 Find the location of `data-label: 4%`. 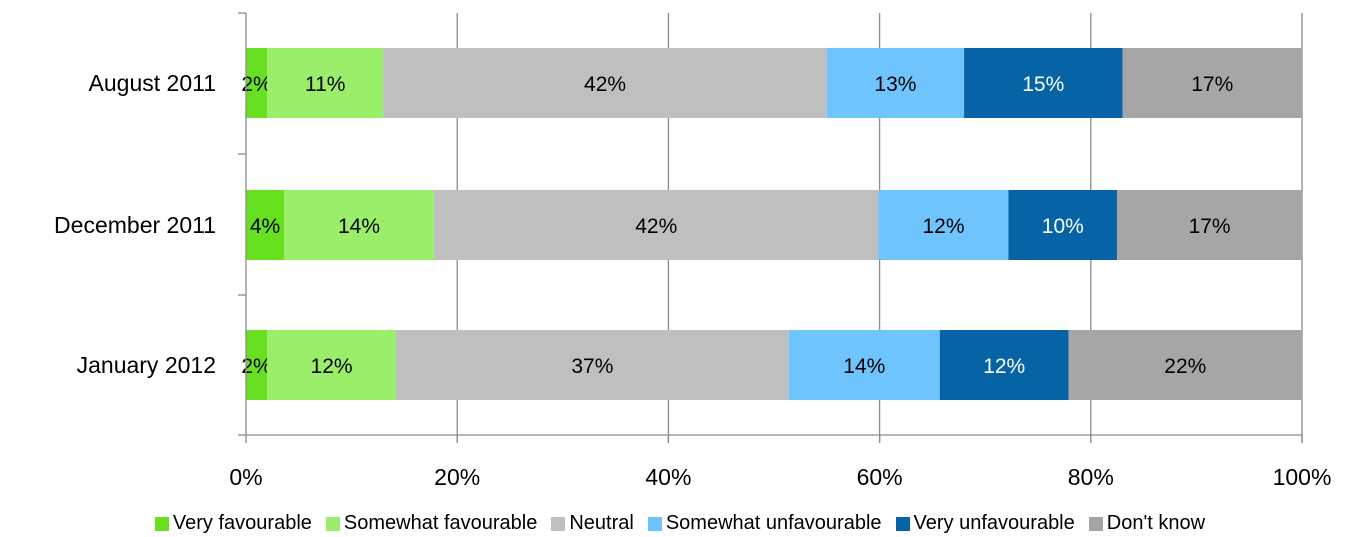

data-label: 4% is located at coordinates (265, 226).